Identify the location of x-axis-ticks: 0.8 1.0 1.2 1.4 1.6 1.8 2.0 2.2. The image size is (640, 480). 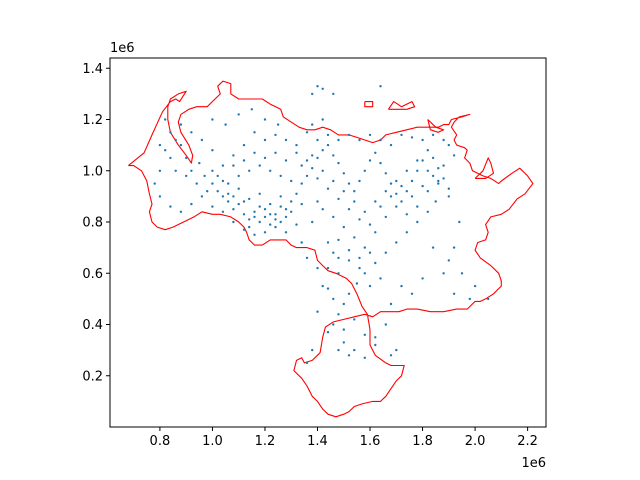
(344, 438).